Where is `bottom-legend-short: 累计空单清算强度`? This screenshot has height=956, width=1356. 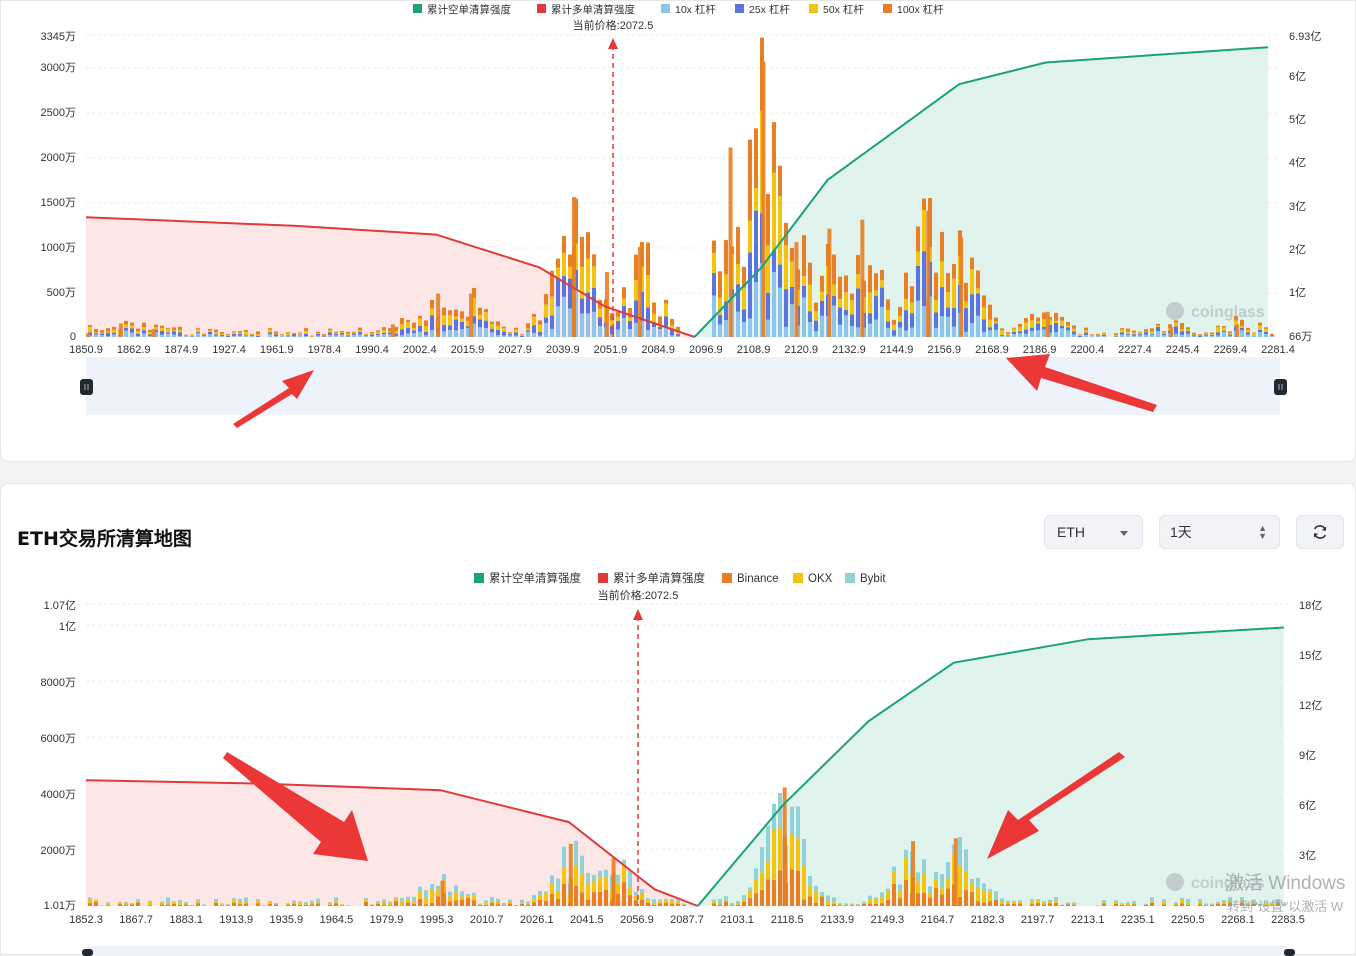 bottom-legend-short: 累计空单清算强度 is located at coordinates (535, 578).